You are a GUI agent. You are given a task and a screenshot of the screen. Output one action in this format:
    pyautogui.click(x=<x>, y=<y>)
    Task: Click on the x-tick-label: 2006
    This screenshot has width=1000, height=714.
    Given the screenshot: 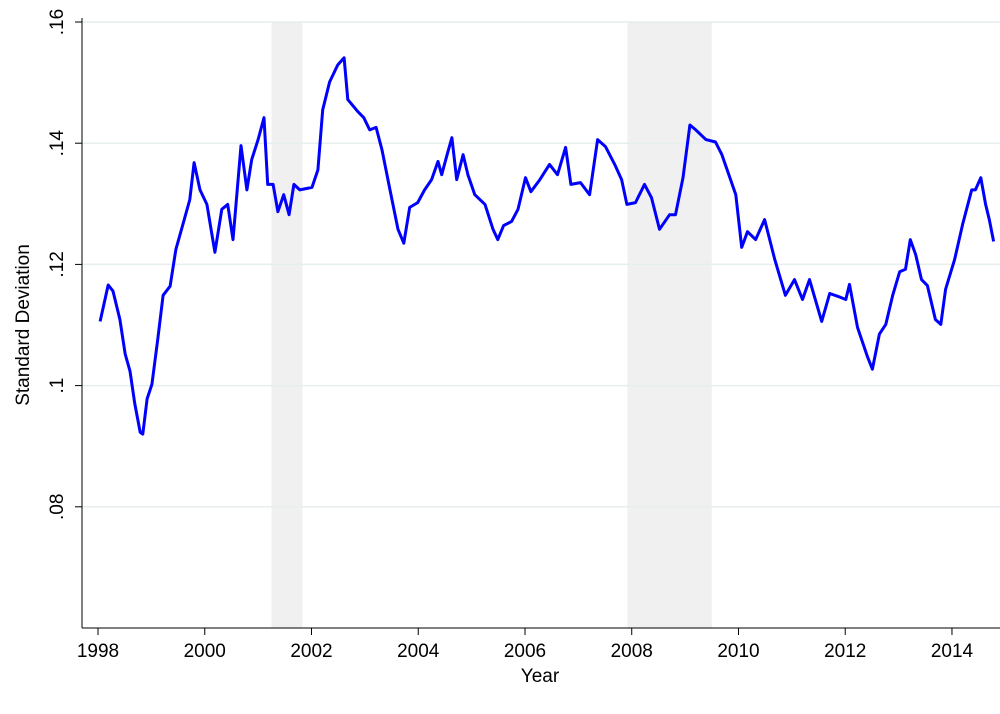 What is the action you would take?
    pyautogui.click(x=525, y=651)
    